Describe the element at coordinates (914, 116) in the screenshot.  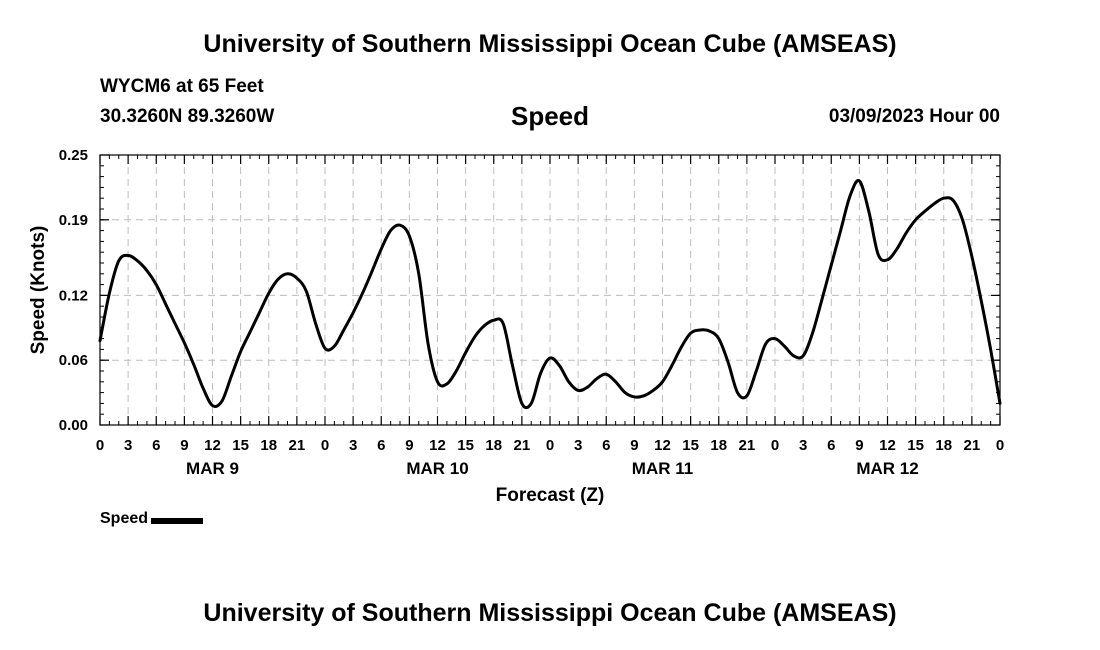
I see `forecast-datetime: 03/09/2023 Hour 00` at that location.